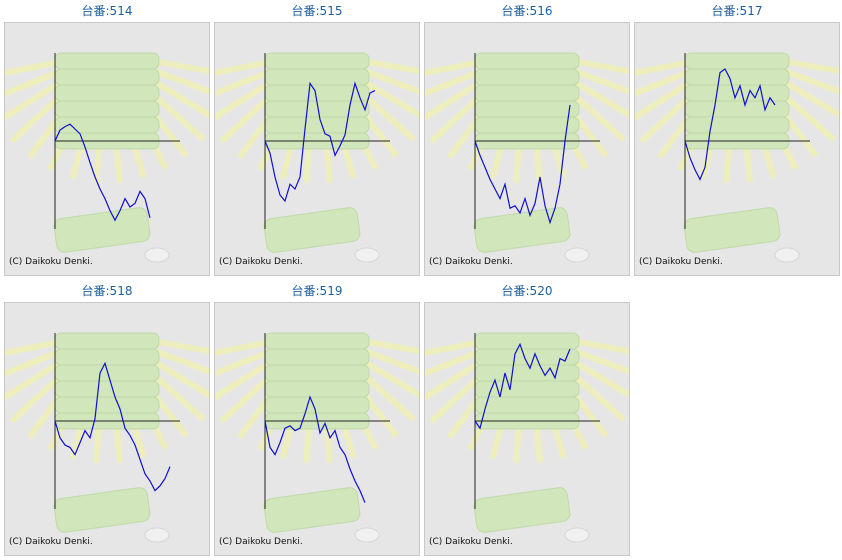  Describe the element at coordinates (527, 11) in the screenshot. I see `slot-title: 台番:516` at that location.